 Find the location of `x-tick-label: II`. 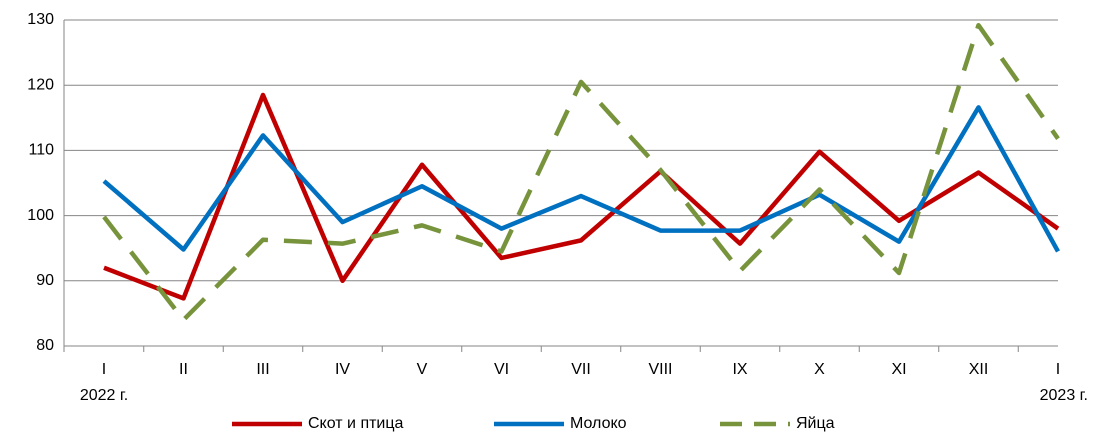

x-tick-label: II is located at coordinates (183, 369).